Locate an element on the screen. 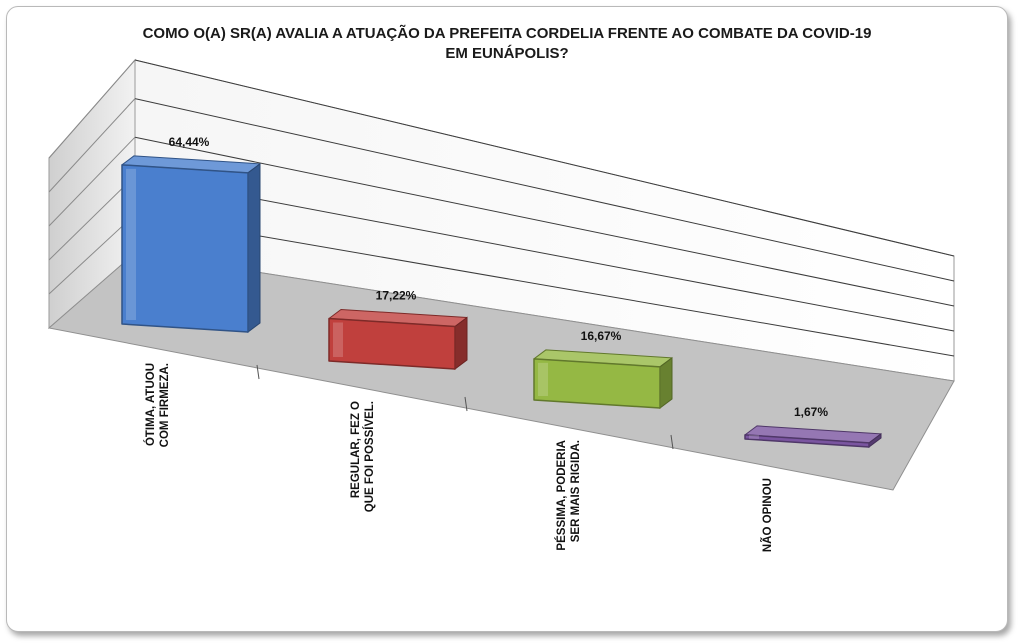  data-label: 1,67% is located at coordinates (811, 412).